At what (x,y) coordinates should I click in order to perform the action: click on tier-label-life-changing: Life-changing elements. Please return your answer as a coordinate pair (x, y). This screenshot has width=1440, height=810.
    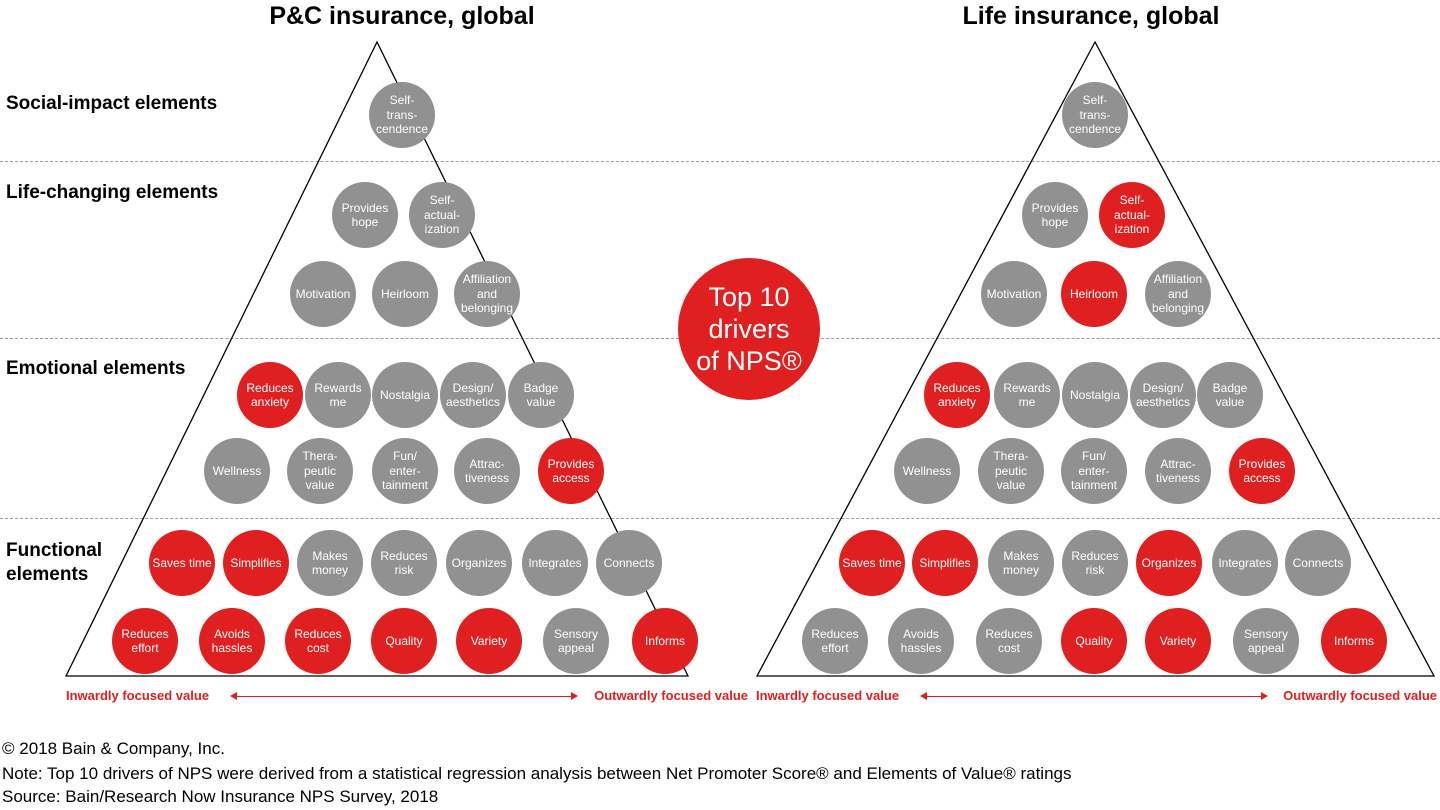
    Looking at the image, I should click on (112, 192).